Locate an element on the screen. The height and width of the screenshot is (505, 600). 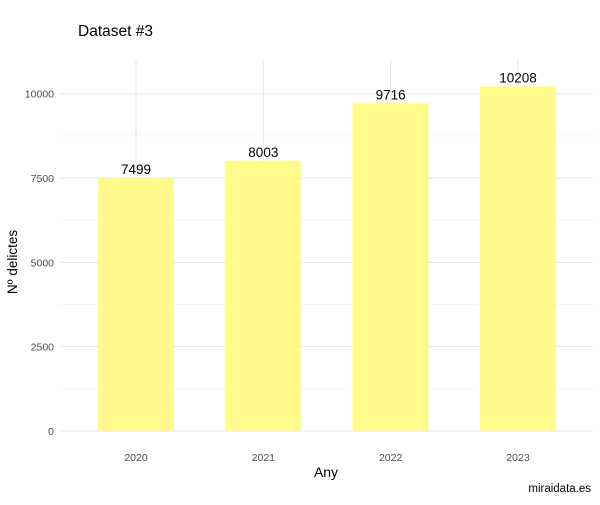
data-label-2021: 8003 is located at coordinates (263, 152).